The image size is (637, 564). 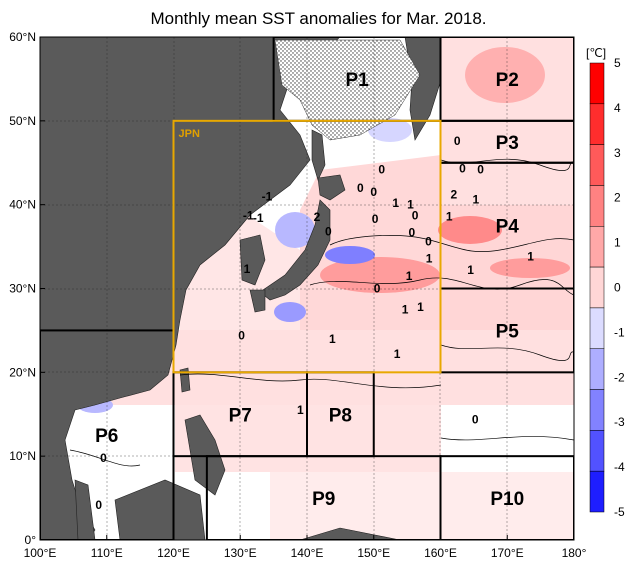 I want to click on region-label-p7: P7, so click(x=240, y=415).